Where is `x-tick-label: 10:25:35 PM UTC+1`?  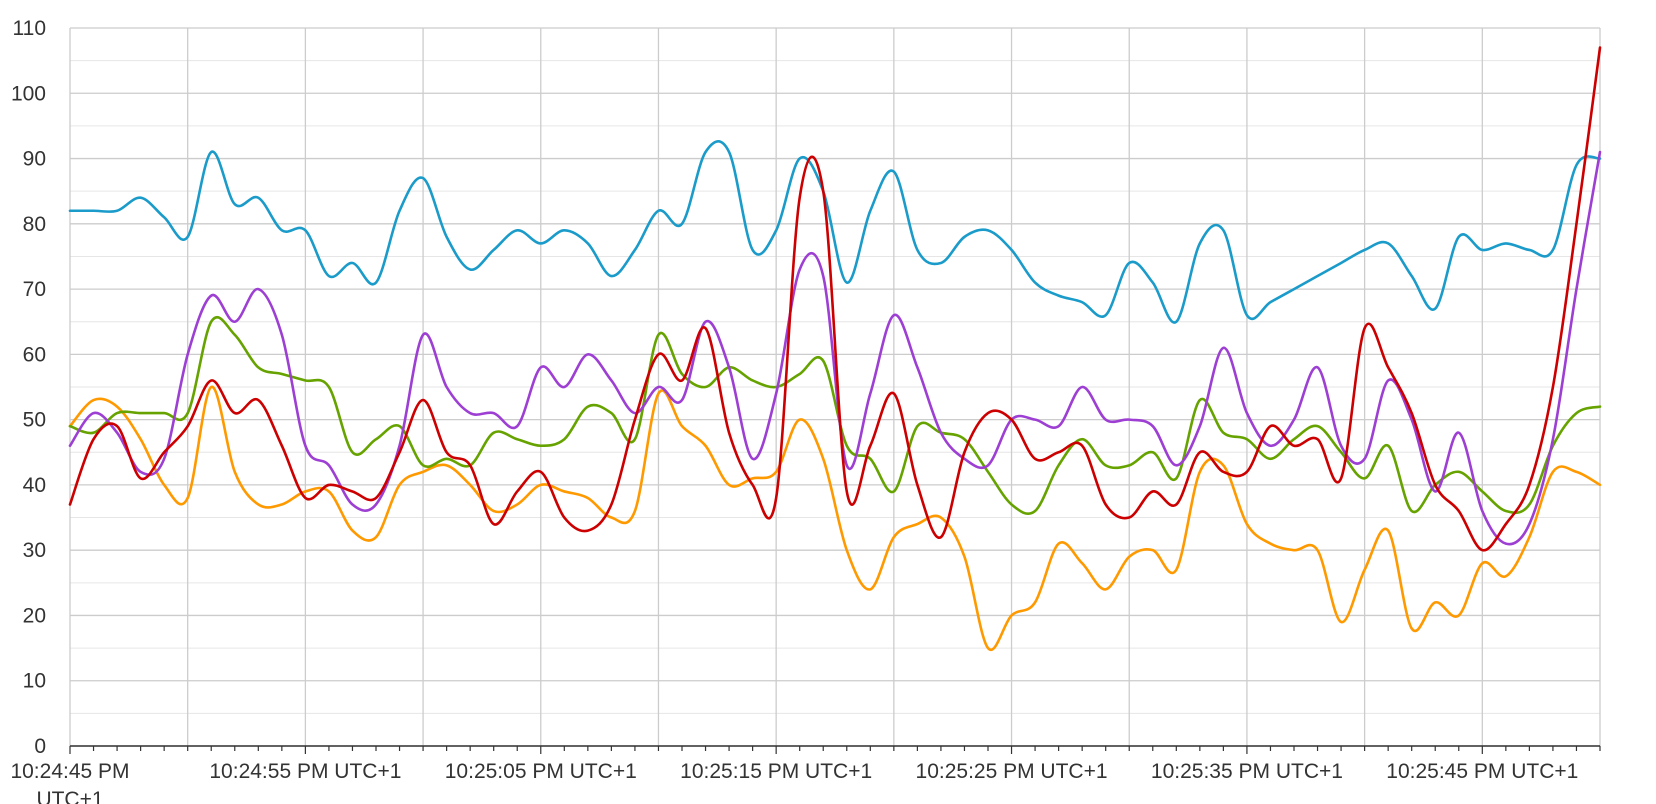
x-tick-label: 10:25:35 PM UTC+1 is located at coordinates (1247, 771).